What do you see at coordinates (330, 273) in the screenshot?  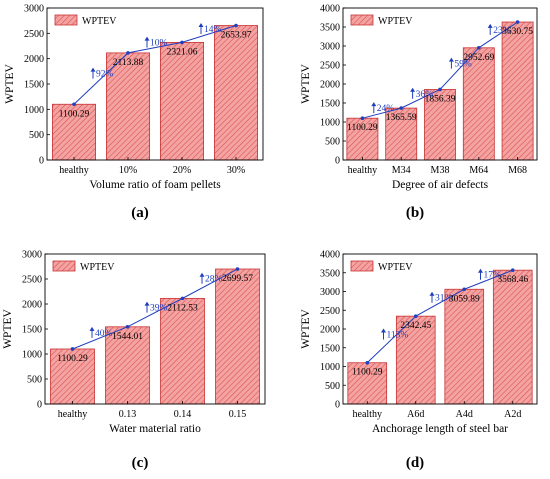 I see `y-tick-label: 3500` at bounding box center [330, 273].